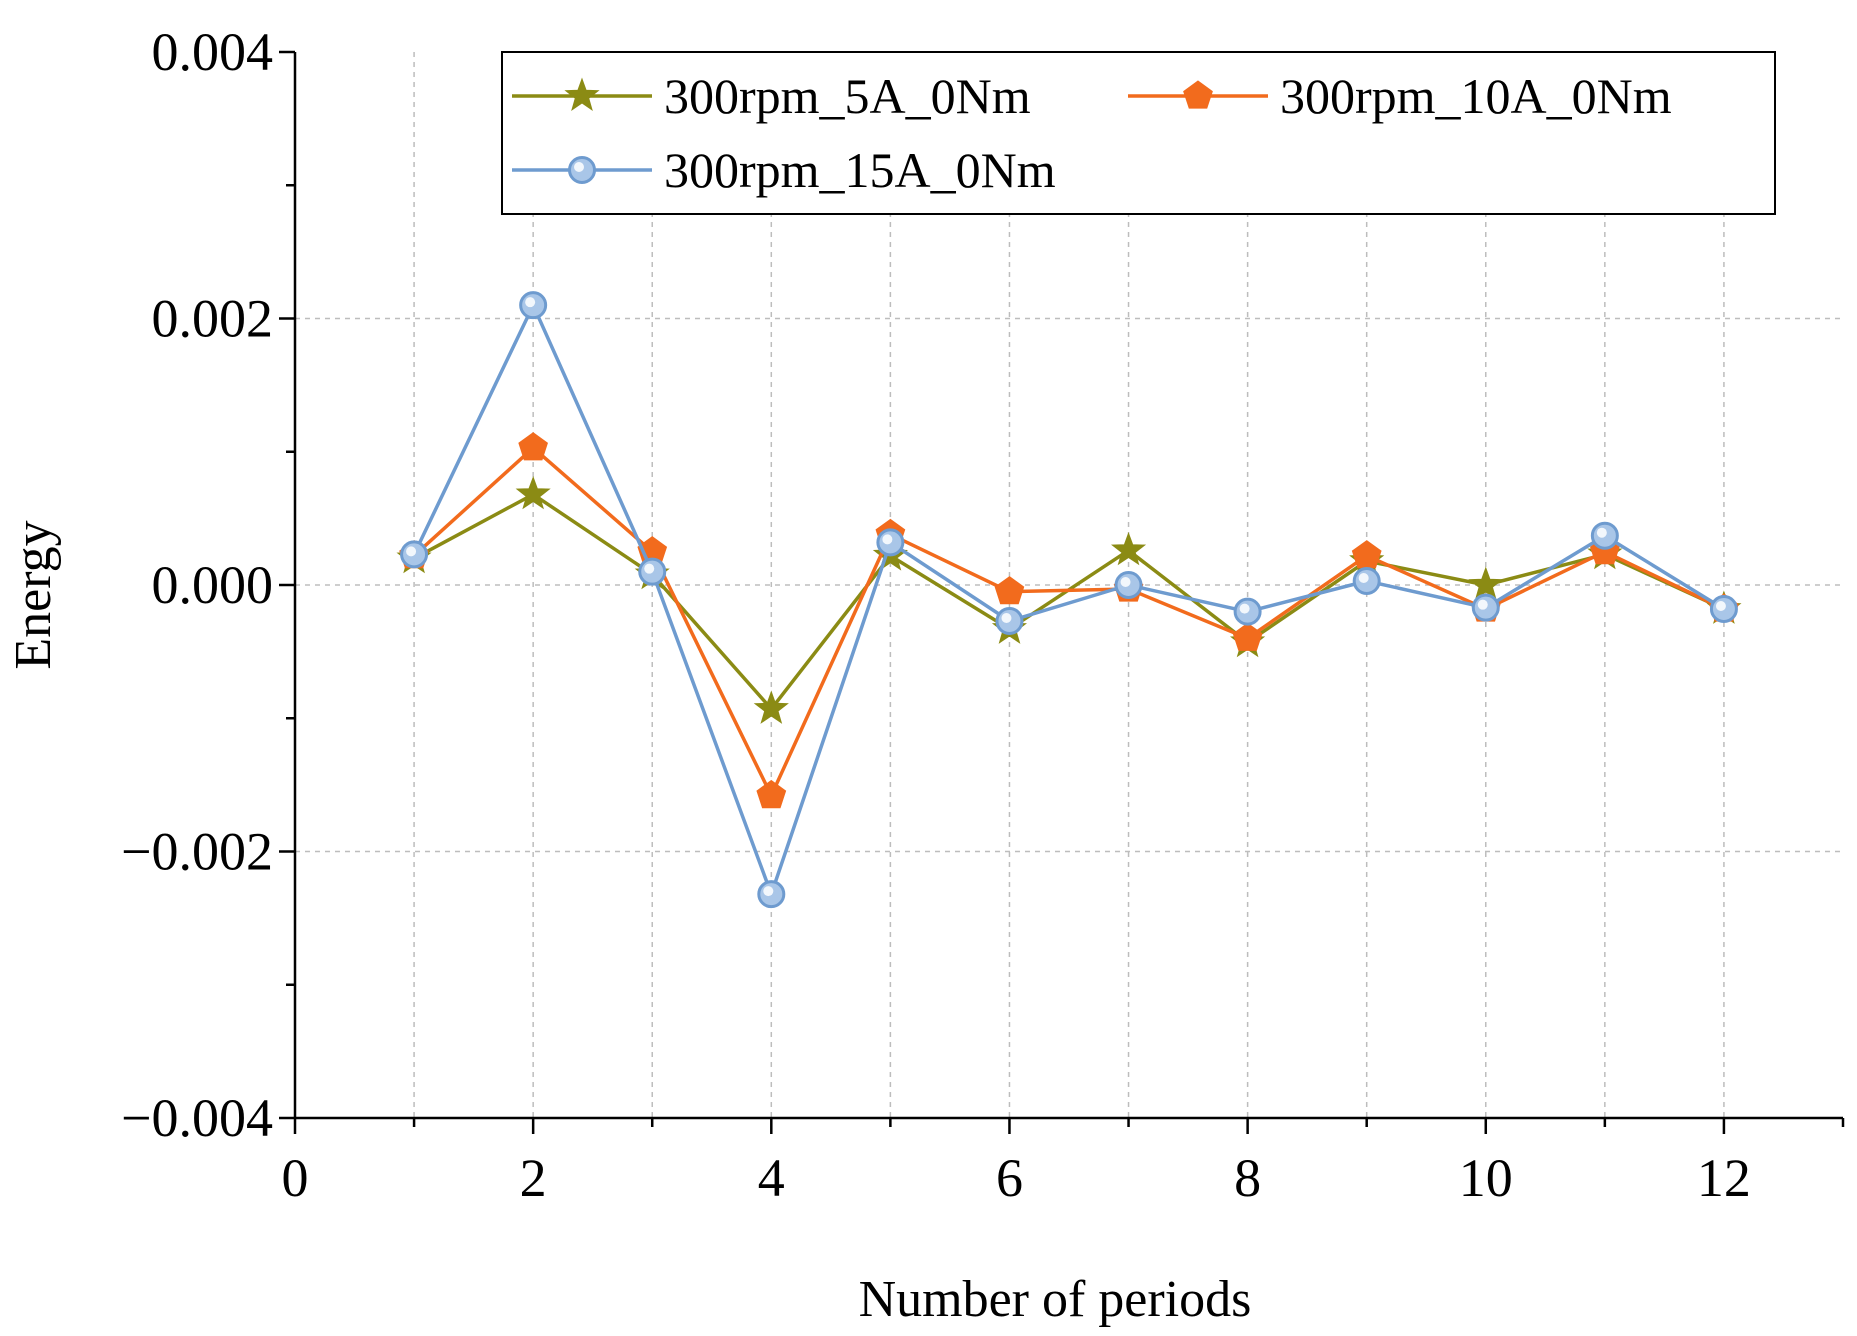 The height and width of the screenshot is (1336, 1857). I want to click on legend-item-1: 300rpm_5A_0Nm, so click(771, 96).